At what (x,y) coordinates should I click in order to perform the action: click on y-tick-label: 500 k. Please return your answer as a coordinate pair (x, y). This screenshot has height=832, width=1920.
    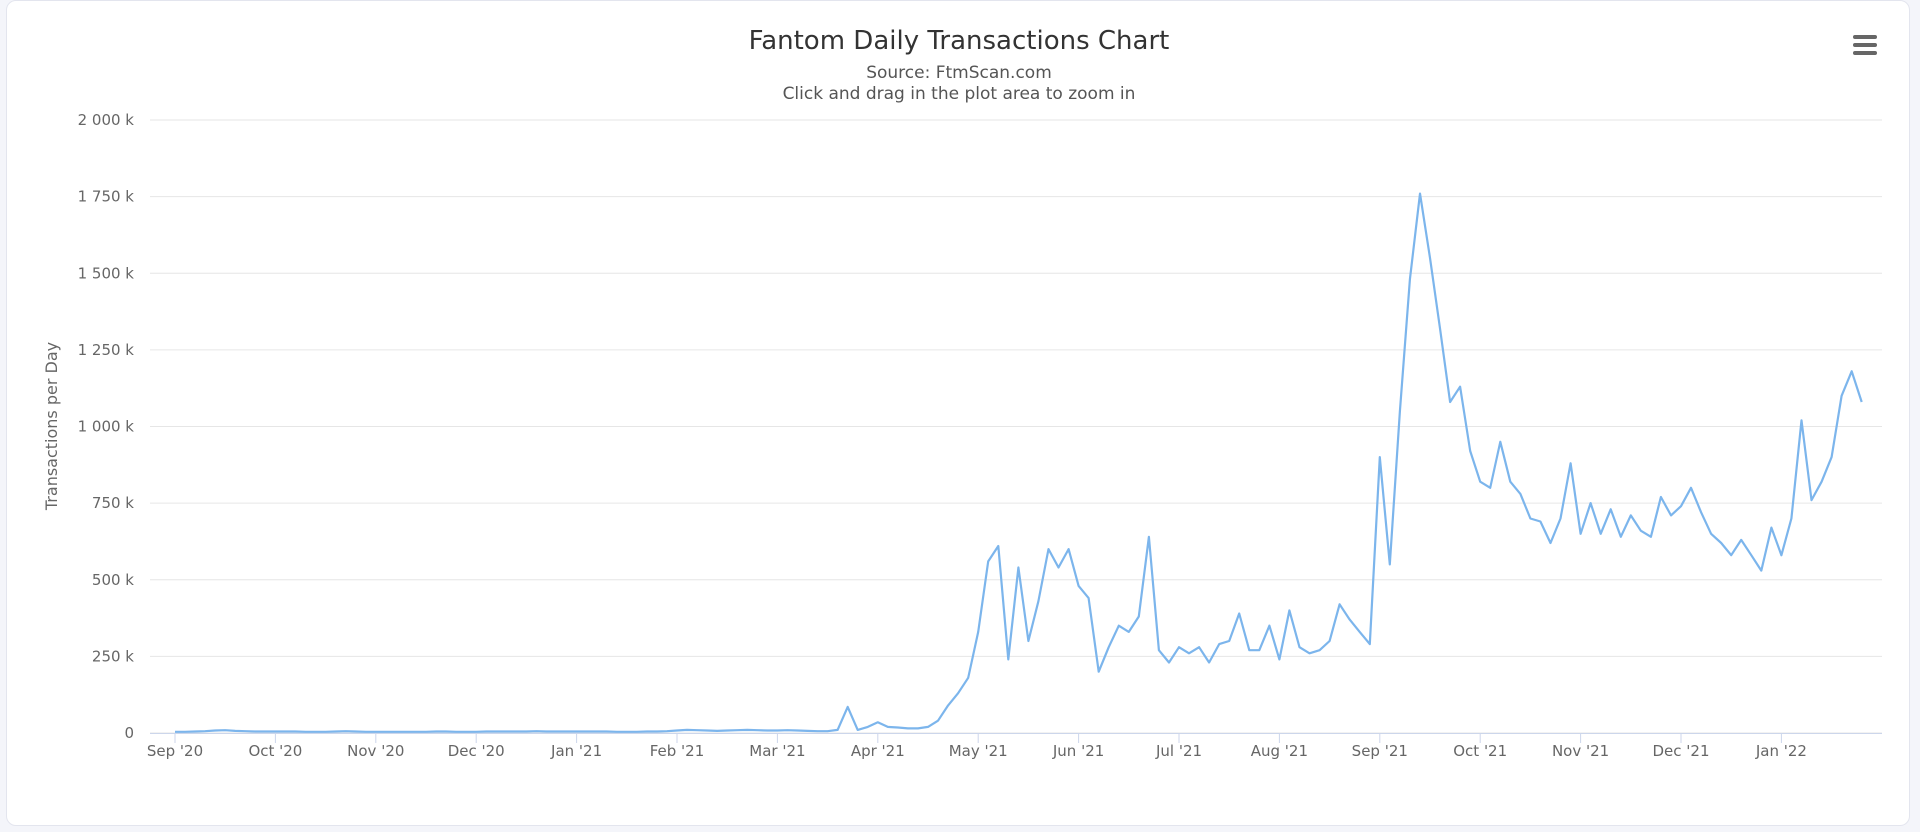
    Looking at the image, I should click on (113, 580).